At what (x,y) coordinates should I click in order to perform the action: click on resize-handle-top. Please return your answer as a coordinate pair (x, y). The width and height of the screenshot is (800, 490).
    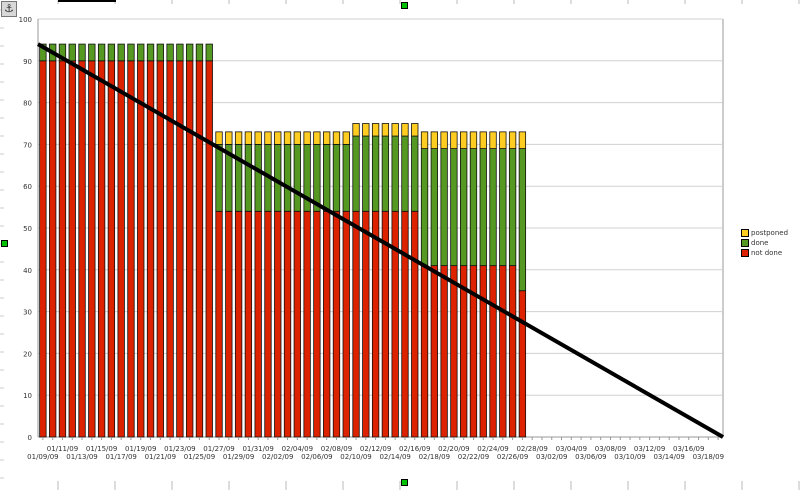
    Looking at the image, I should click on (404, 5).